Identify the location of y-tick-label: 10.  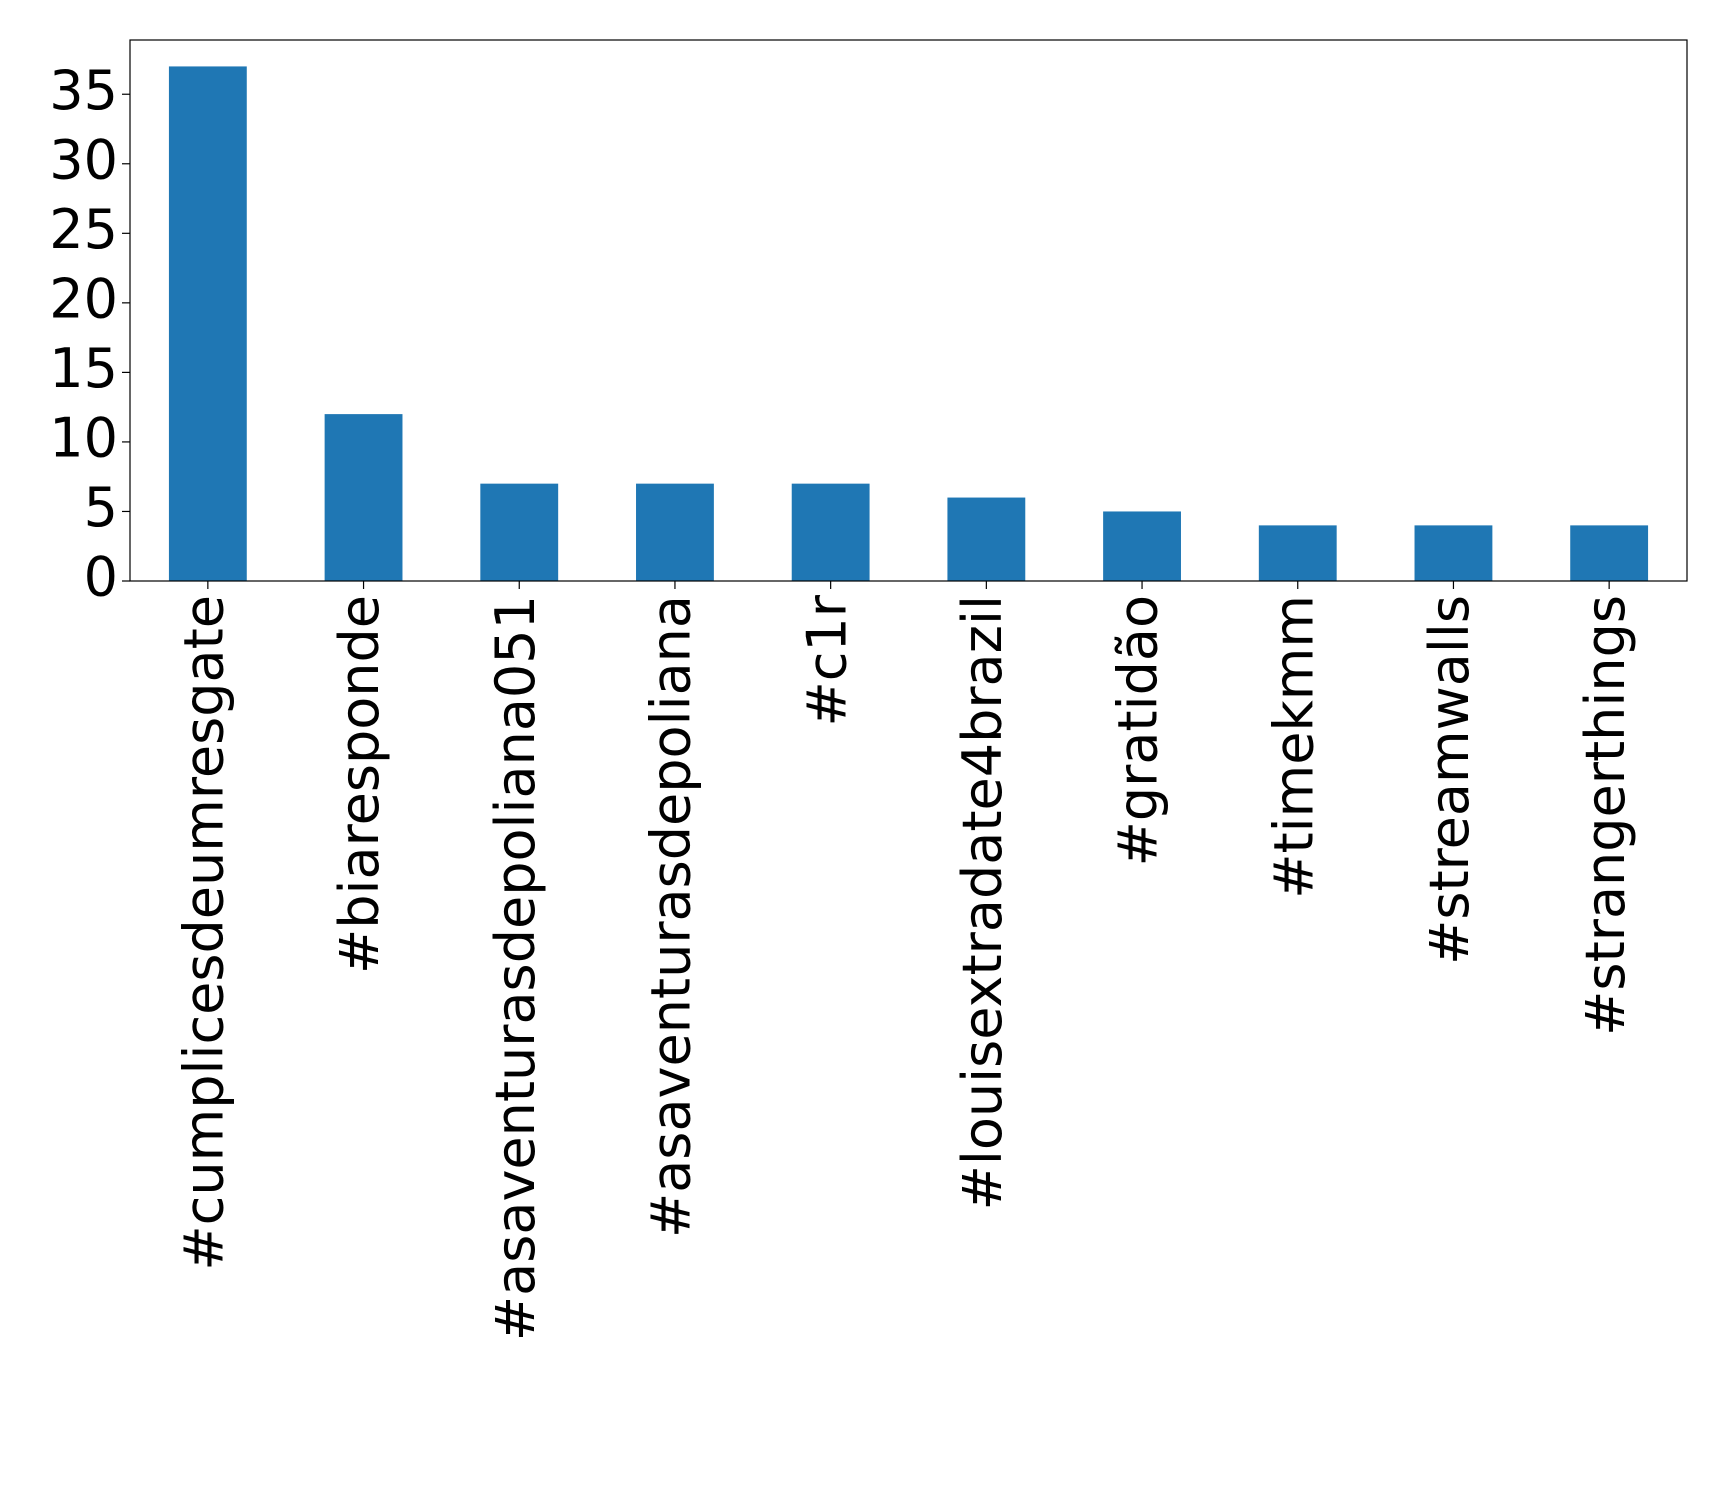
(83, 438).